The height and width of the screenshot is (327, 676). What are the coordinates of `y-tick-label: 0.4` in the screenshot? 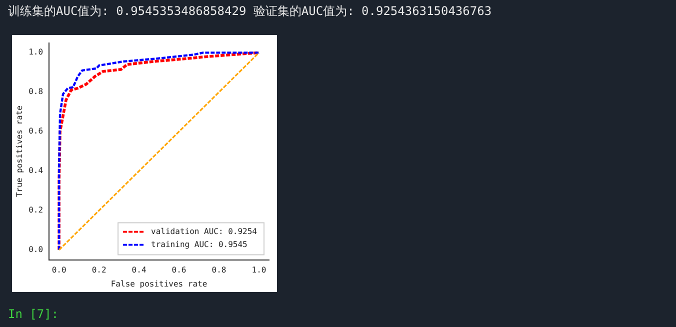 It's located at (36, 171).